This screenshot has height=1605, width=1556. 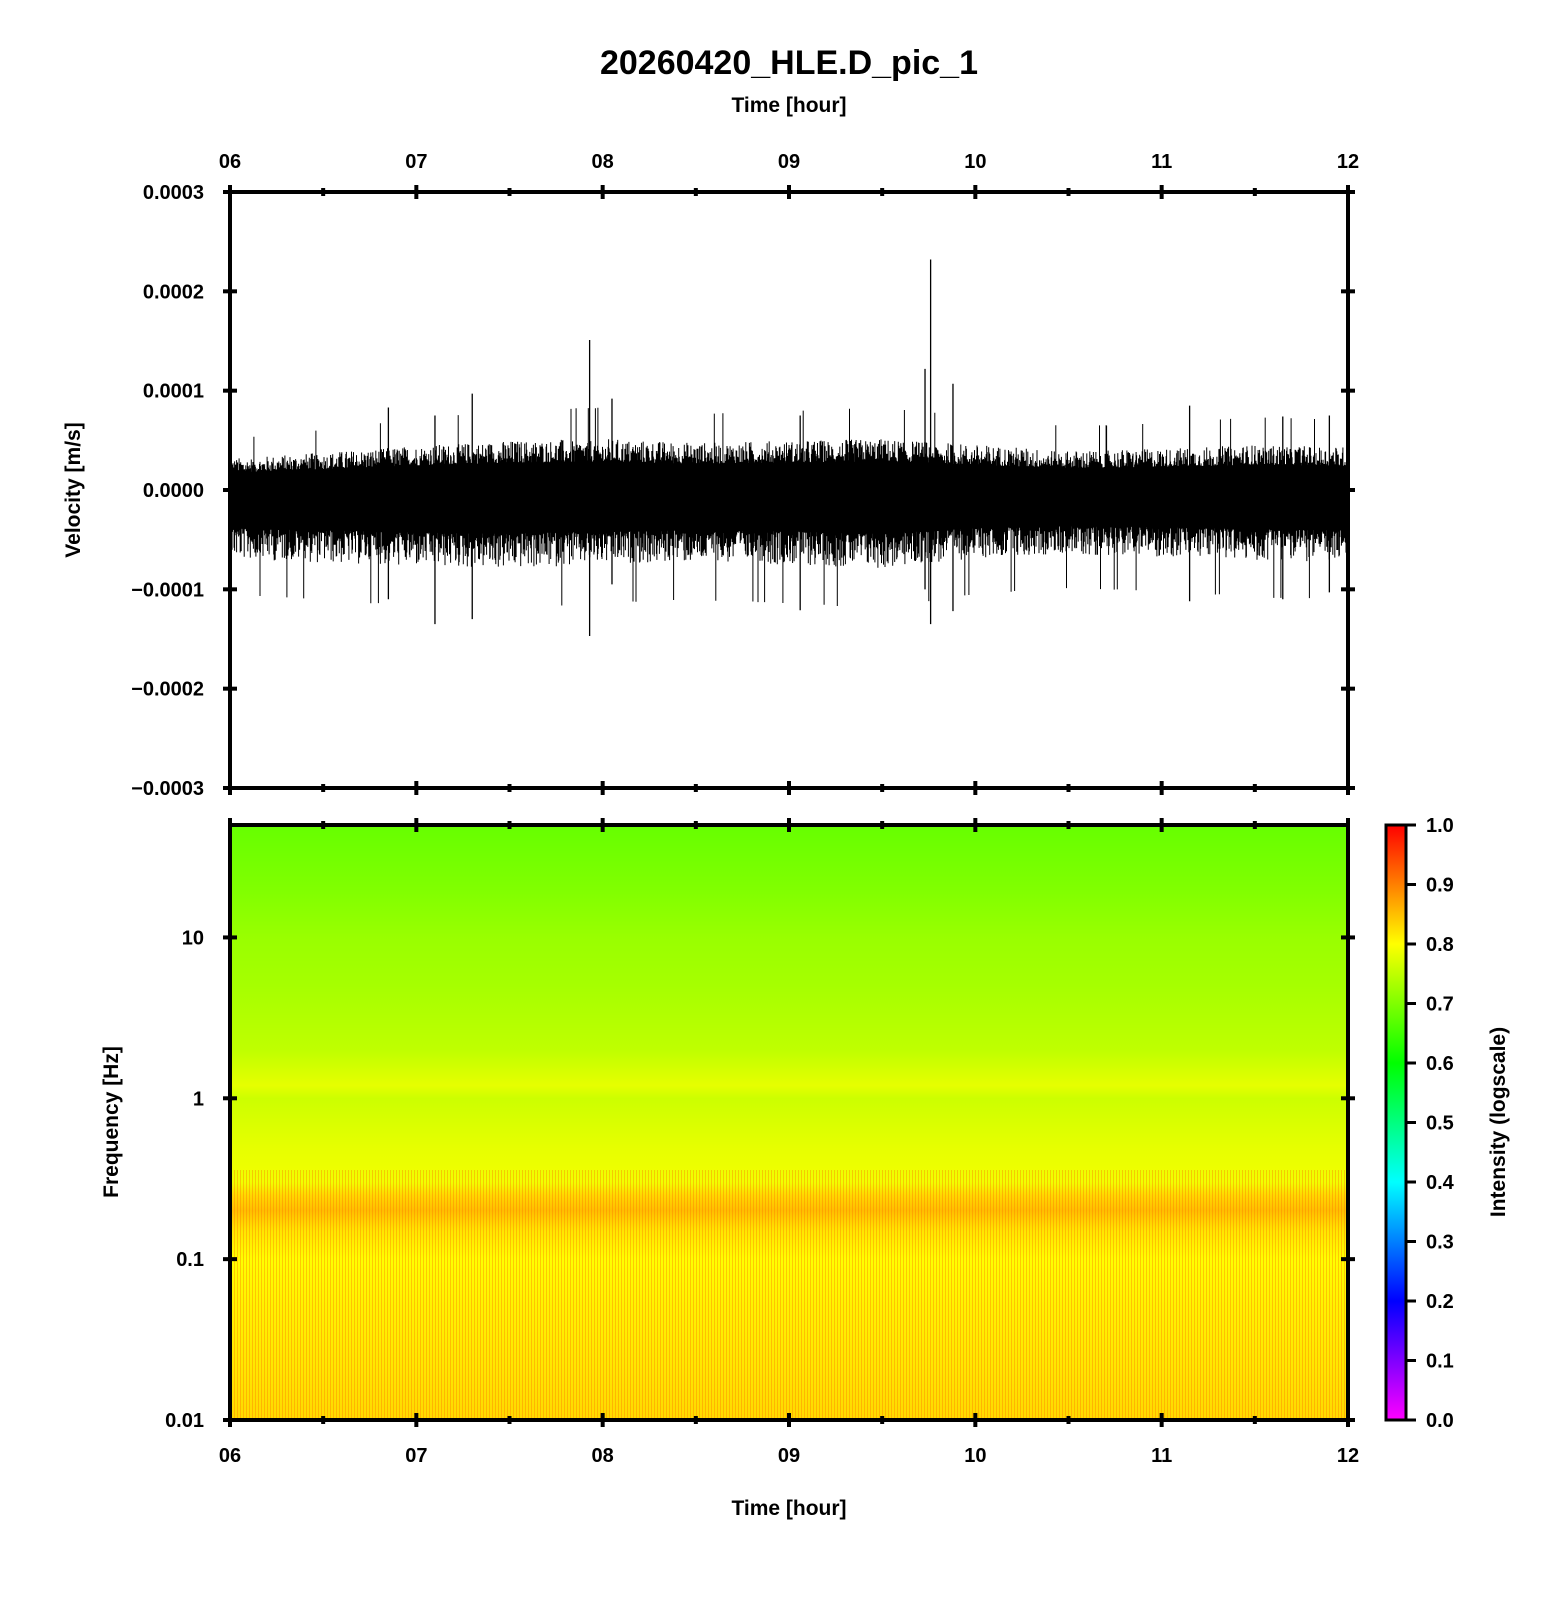 I want to click on colorbar-tick-label: 0.0, so click(x=1440, y=1421).